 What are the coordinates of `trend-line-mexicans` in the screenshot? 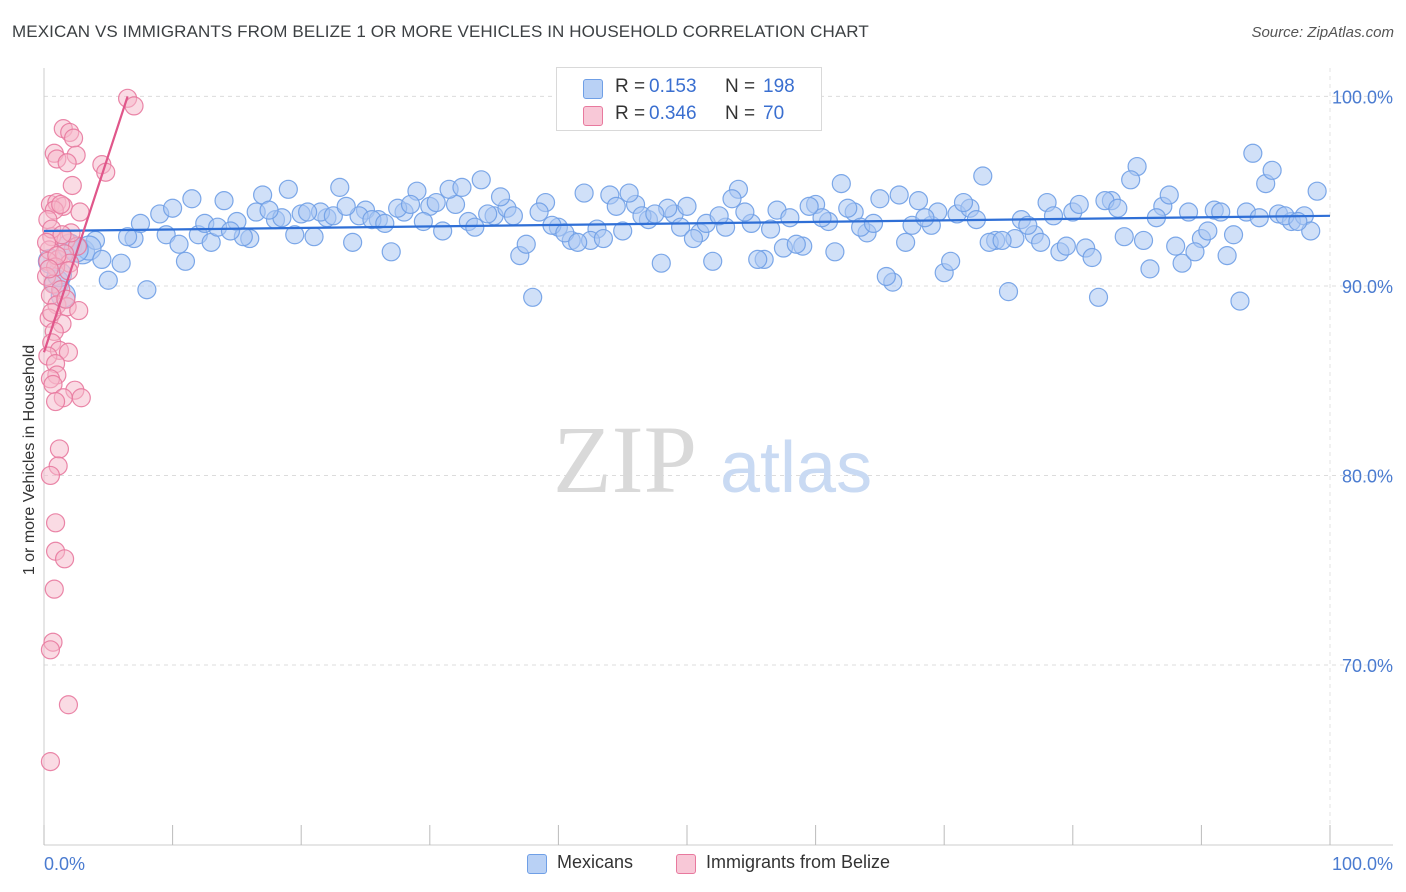 It's located at (687, 223).